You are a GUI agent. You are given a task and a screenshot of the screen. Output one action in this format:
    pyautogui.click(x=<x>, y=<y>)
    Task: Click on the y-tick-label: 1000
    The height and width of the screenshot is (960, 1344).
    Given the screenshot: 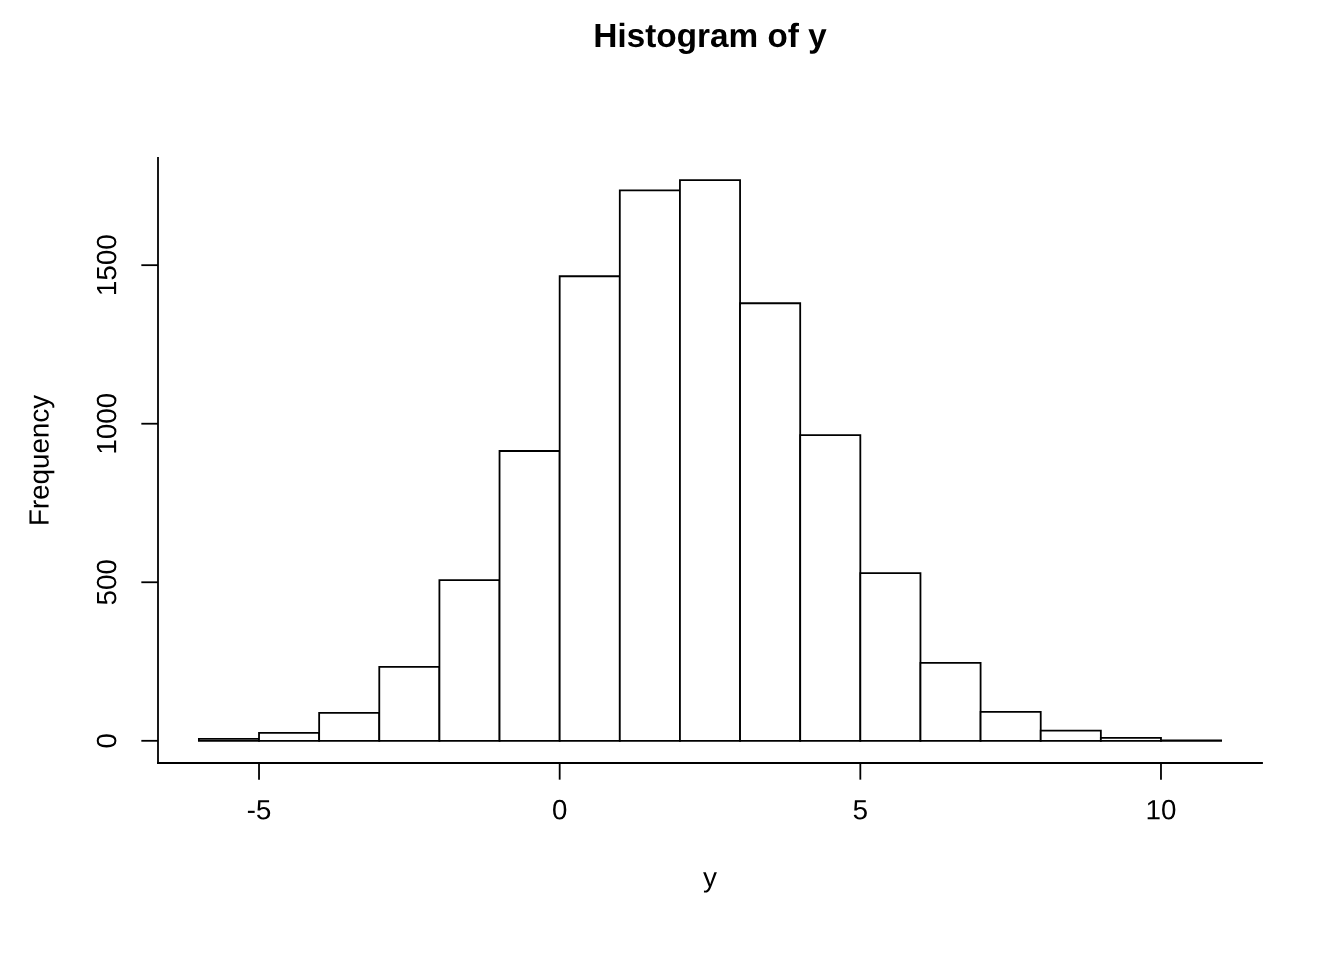 What is the action you would take?
    pyautogui.click(x=106, y=423)
    